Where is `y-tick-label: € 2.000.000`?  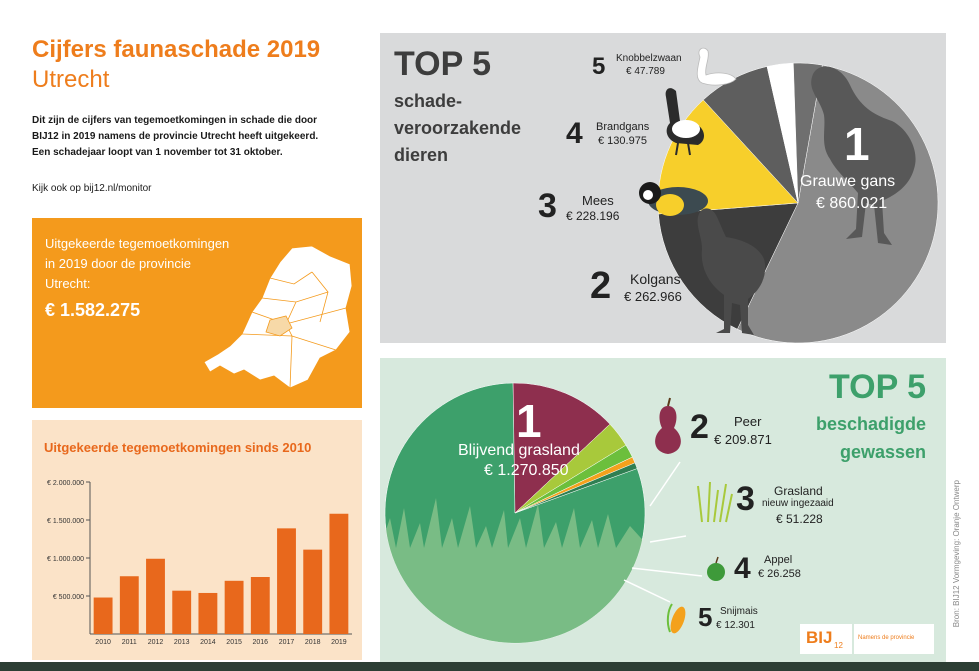 y-tick-label: € 2.000.000 is located at coordinates (65, 483).